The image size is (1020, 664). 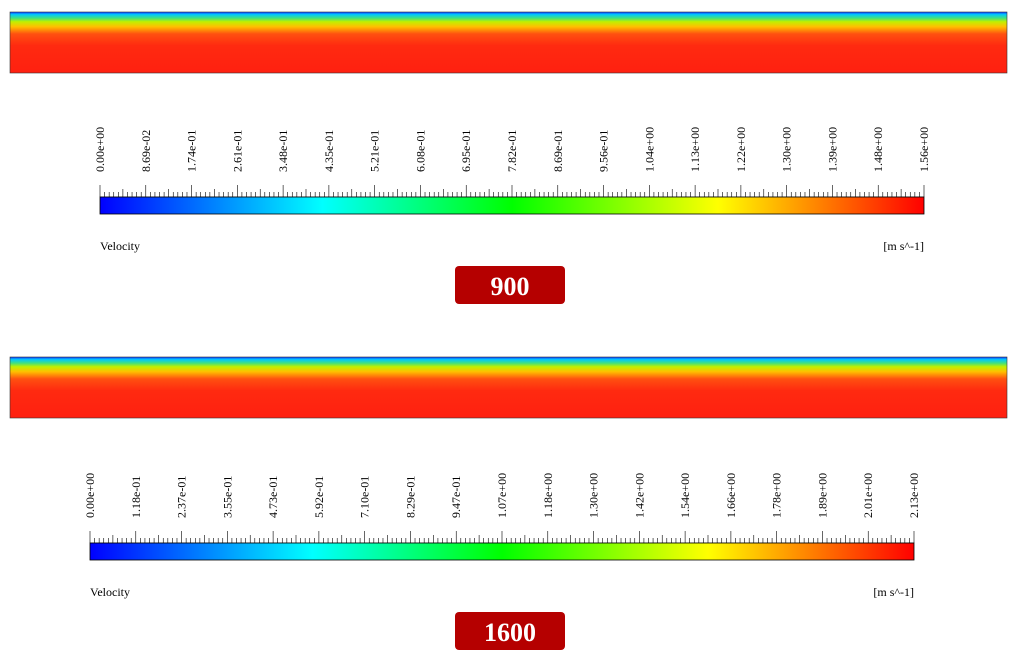 I want to click on tick-label: 2.13e+00, so click(x=914, y=495).